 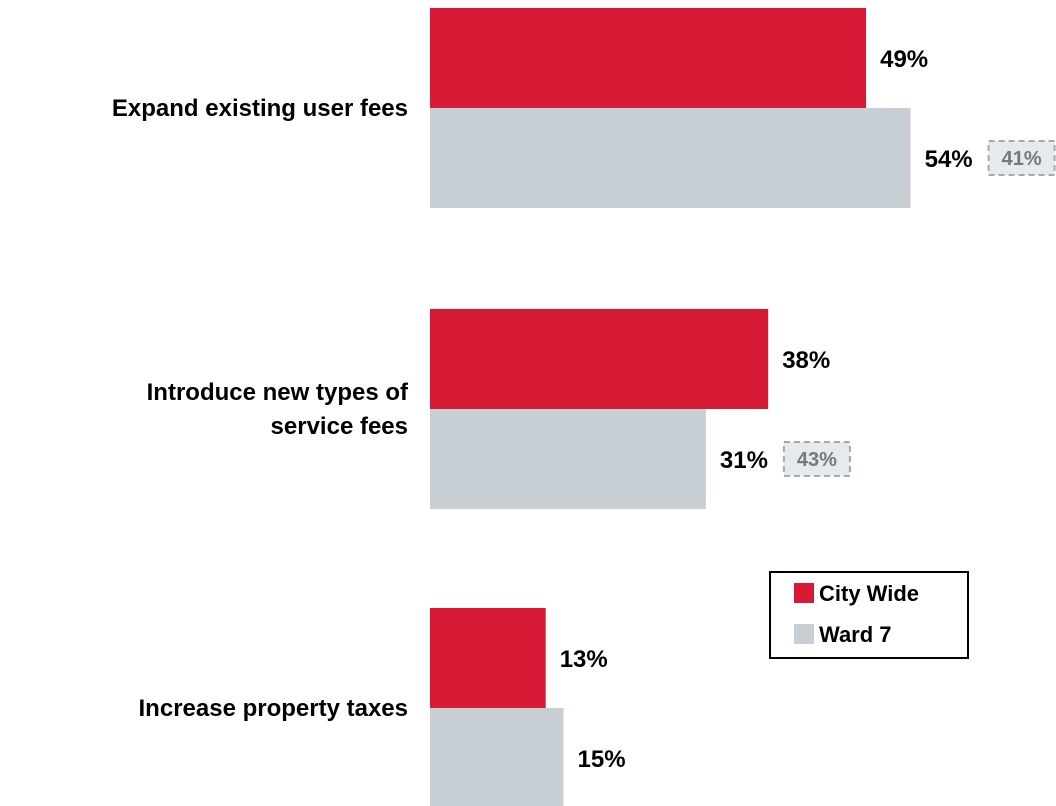 I want to click on category-label: Increase property taxes, so click(x=273, y=708).